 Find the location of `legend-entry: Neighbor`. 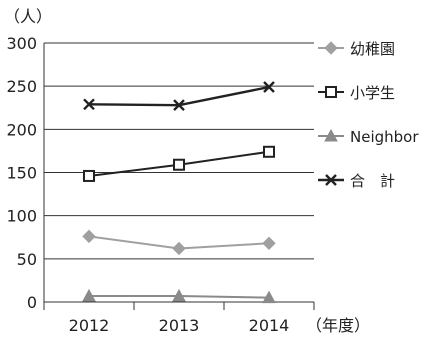

legend-entry: Neighbor is located at coordinates (368, 137).